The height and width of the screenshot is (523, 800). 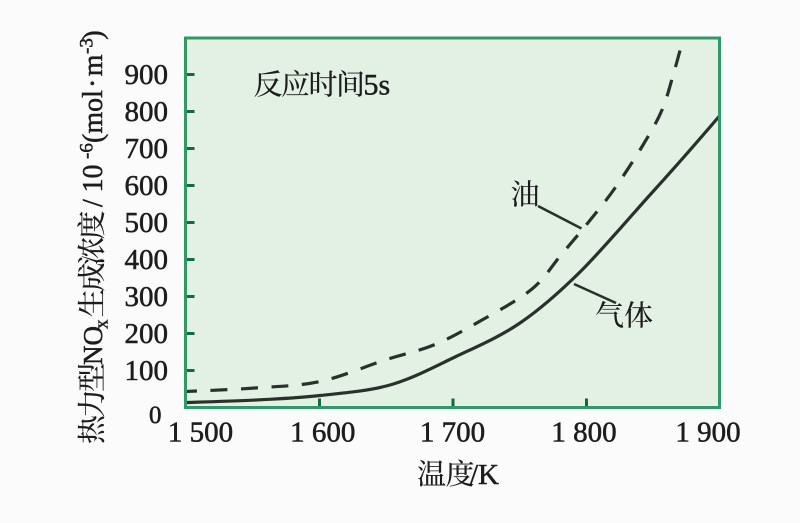 What do you see at coordinates (93, 116) in the screenshot?
I see `svg-text: (mol` at bounding box center [93, 116].